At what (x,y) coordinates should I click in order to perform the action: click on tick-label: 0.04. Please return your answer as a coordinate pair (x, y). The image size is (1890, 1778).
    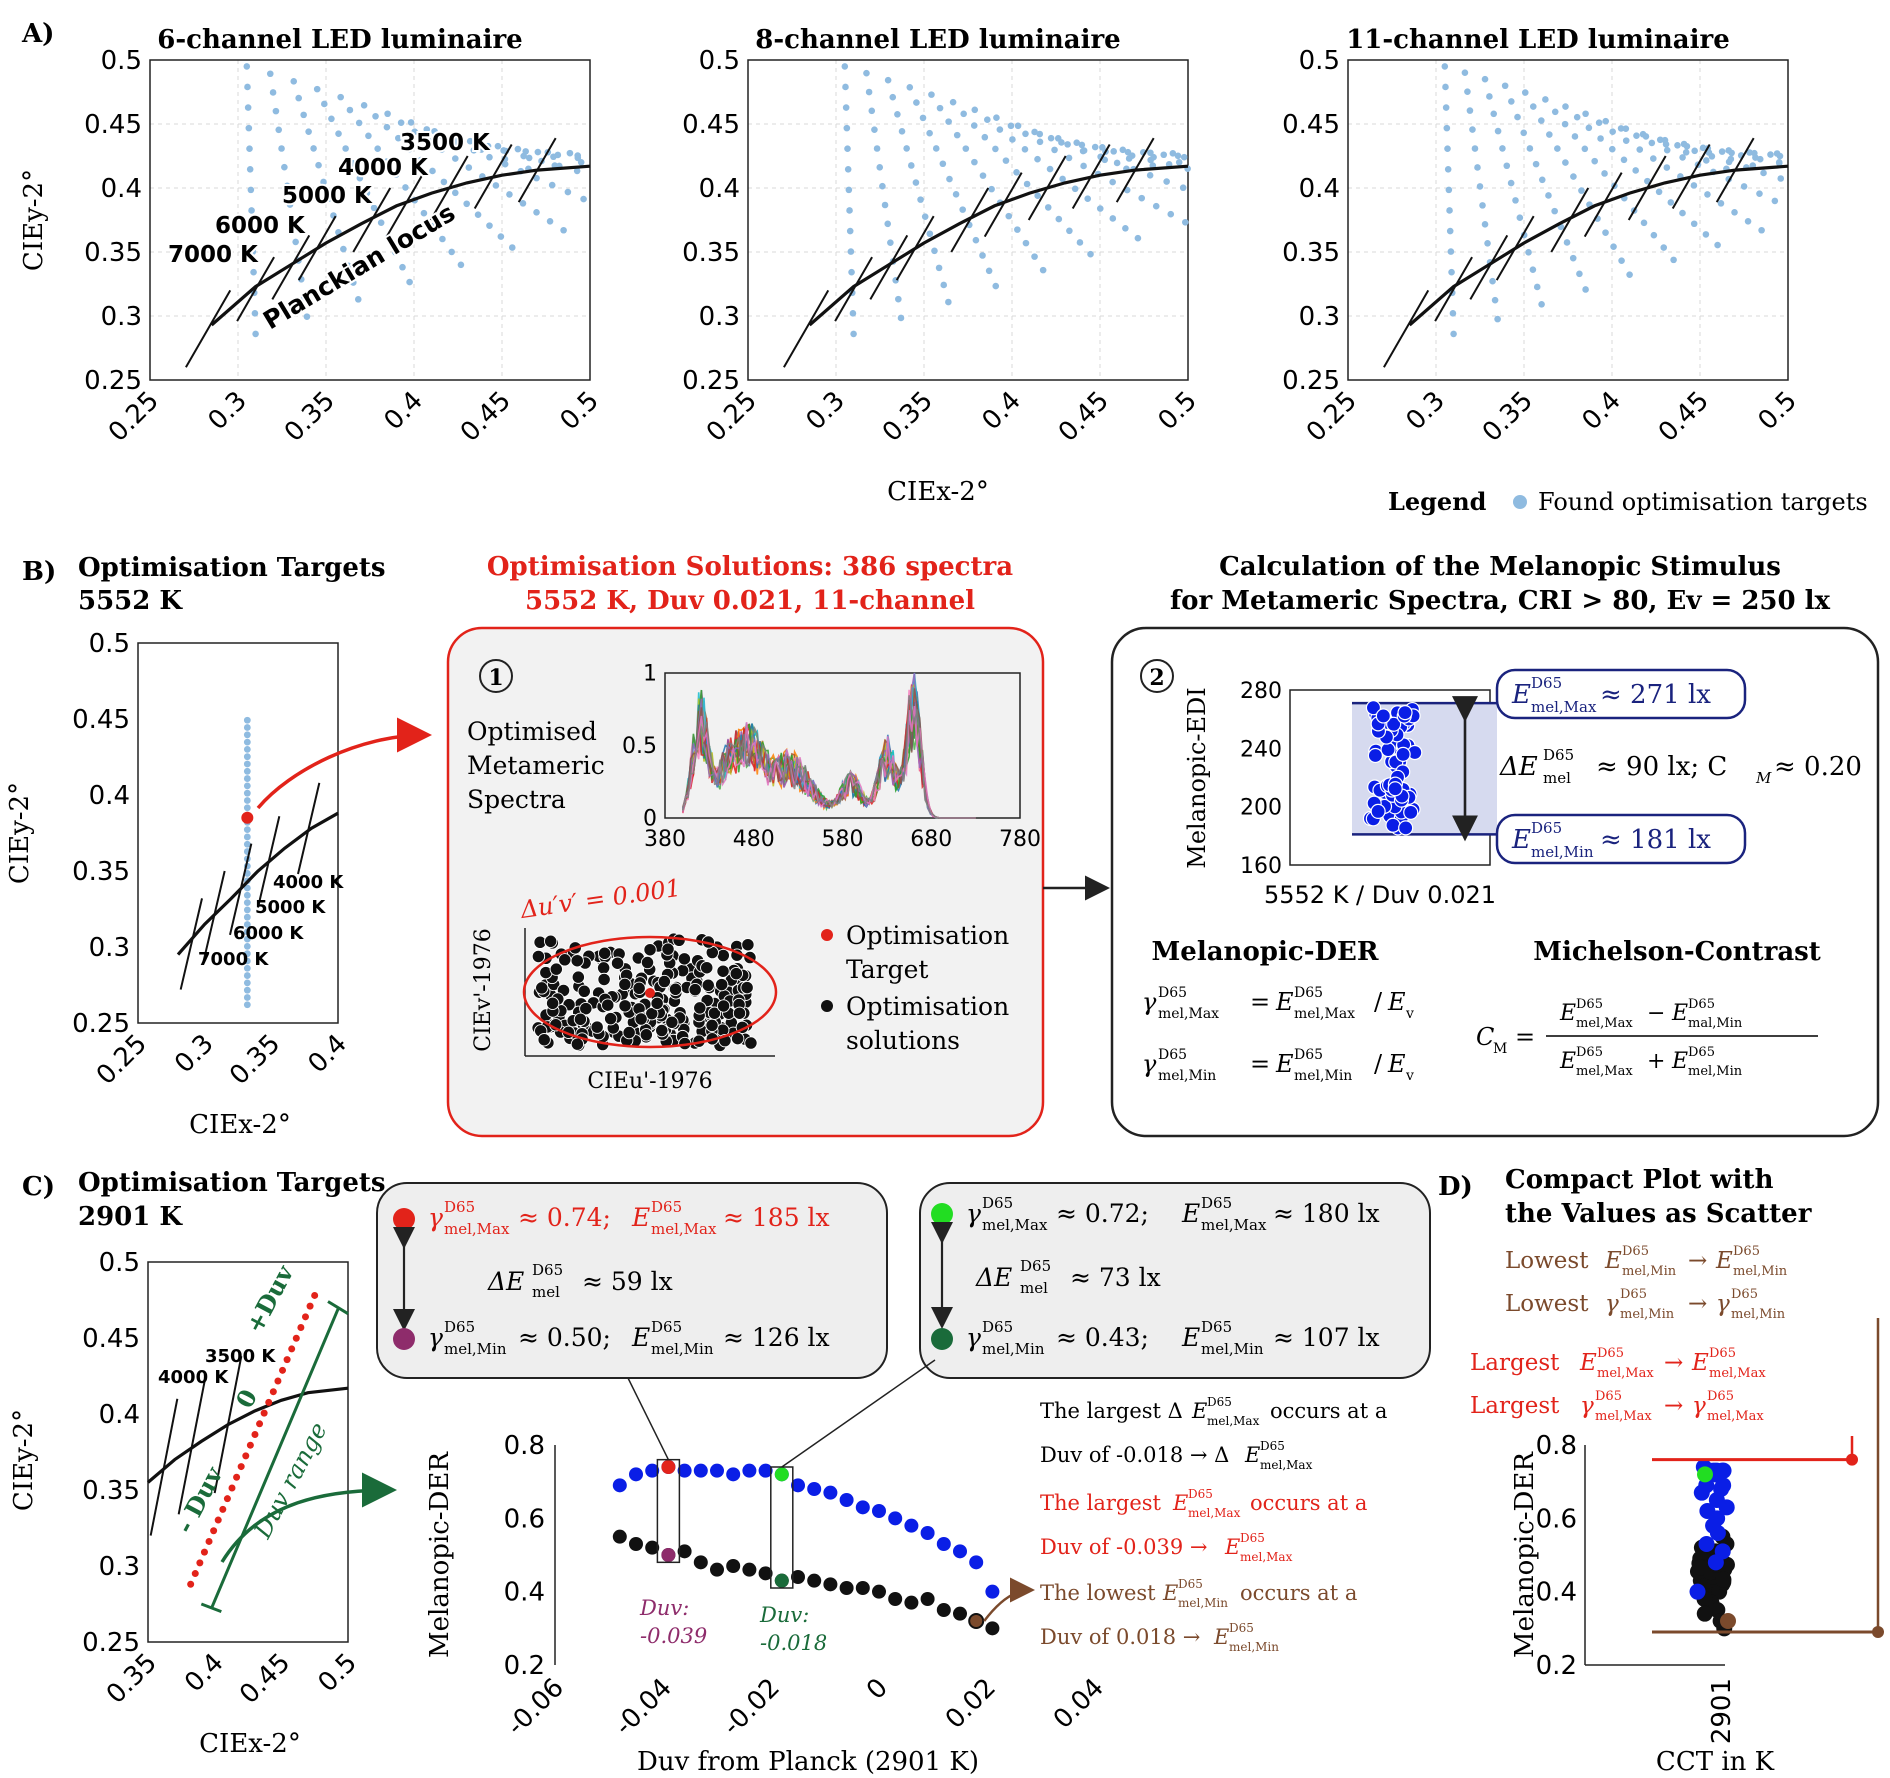
    Looking at the image, I should click on (1079, 1704).